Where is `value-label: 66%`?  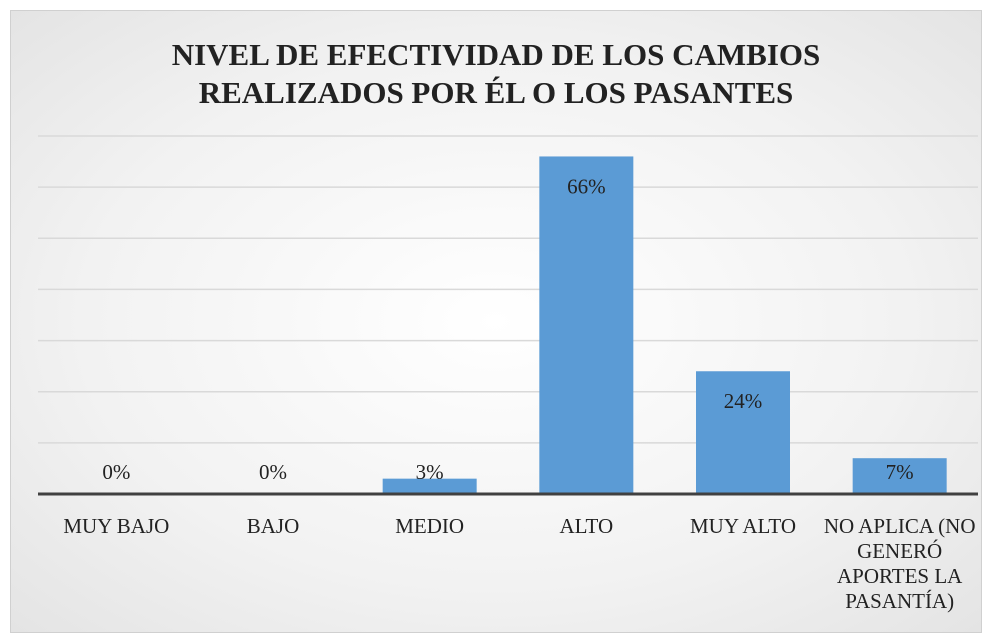
value-label: 66% is located at coordinates (586, 186).